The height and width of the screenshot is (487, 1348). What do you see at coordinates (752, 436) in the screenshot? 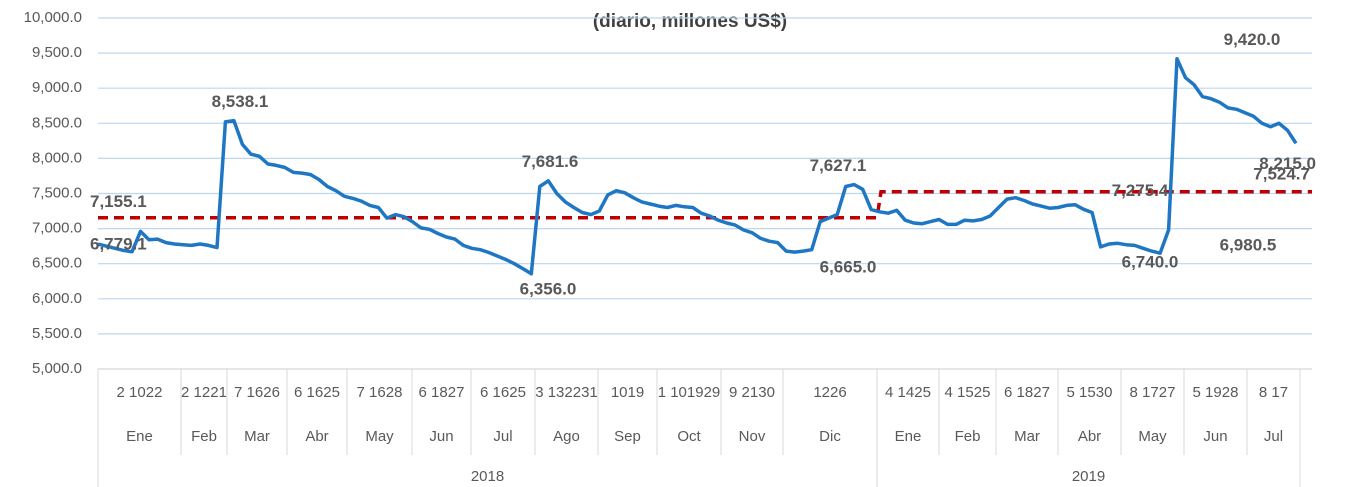
I see `month-label: Nov` at bounding box center [752, 436].